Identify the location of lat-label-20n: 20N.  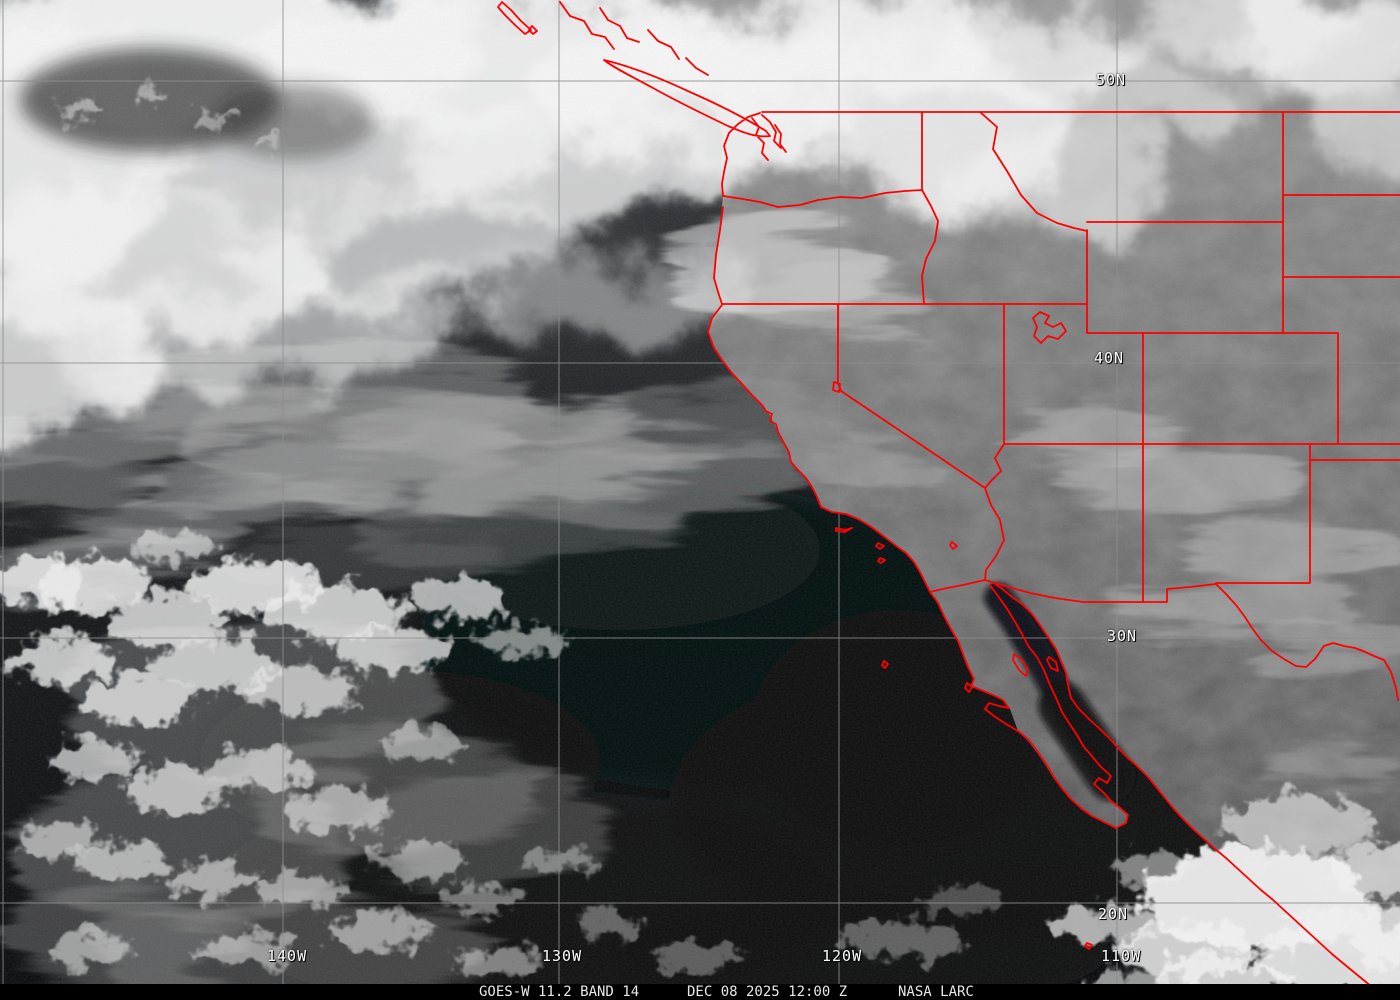
(1113, 914).